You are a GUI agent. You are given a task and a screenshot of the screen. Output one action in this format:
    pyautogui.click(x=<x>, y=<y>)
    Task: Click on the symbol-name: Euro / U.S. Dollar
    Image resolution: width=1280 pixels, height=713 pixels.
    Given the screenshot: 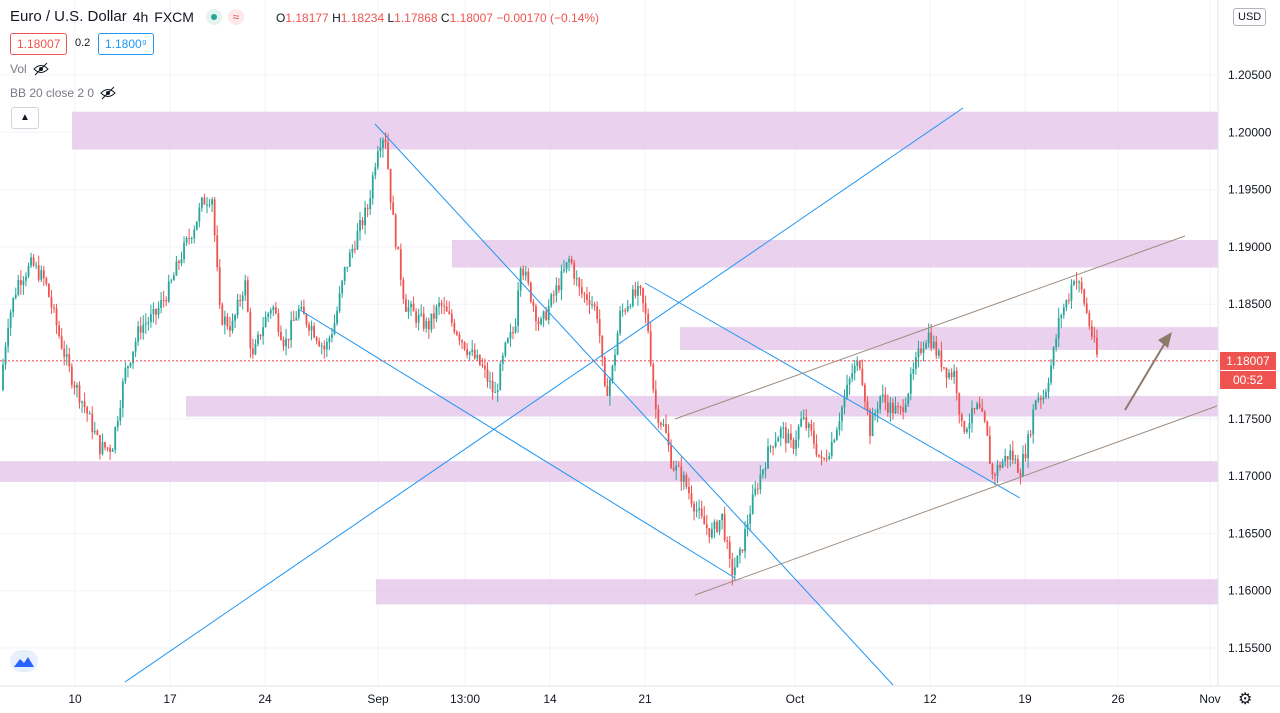 What is the action you would take?
    pyautogui.click(x=68, y=16)
    